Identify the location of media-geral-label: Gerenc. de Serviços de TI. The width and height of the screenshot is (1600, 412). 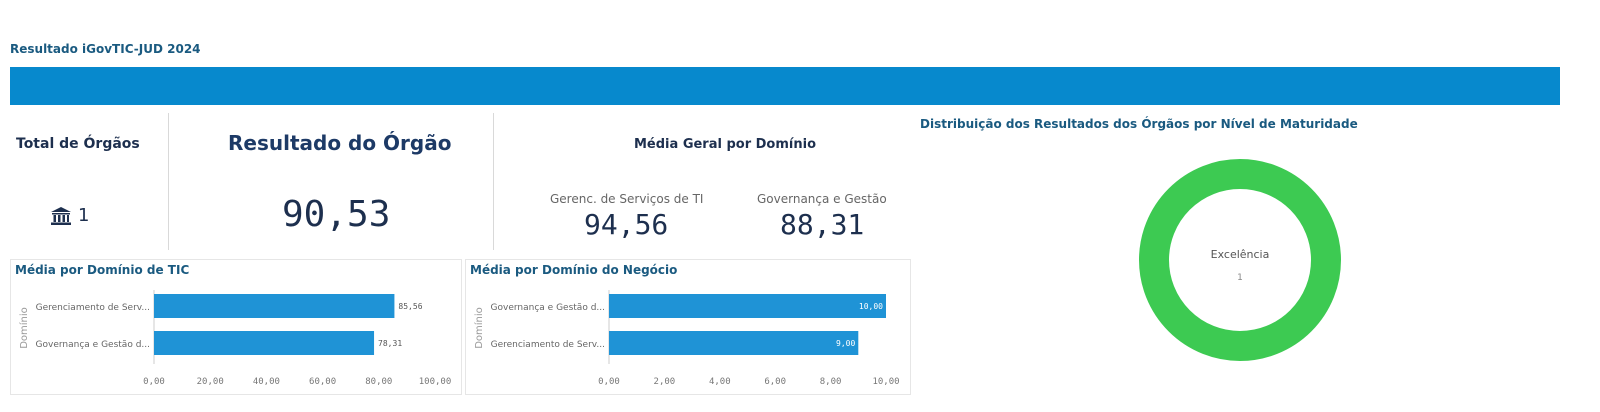
(627, 199).